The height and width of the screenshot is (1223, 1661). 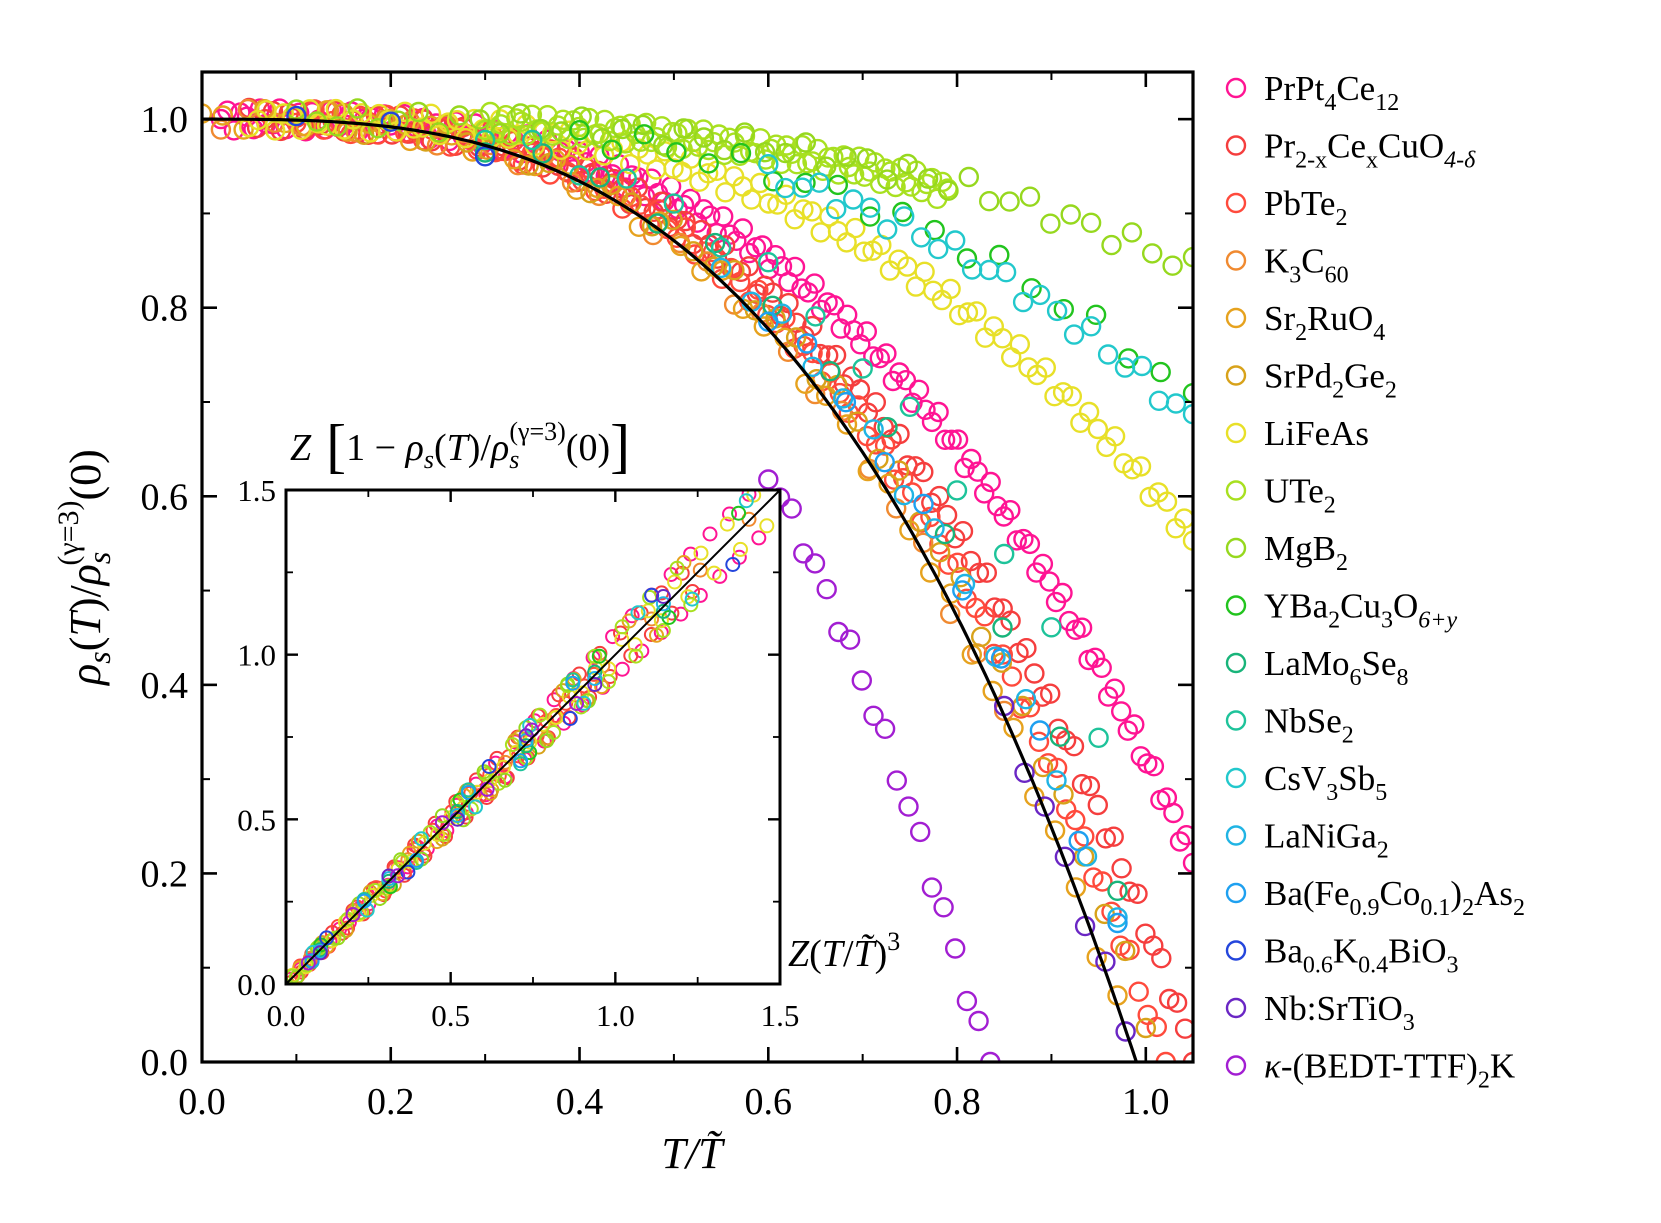 I want to click on legend-label-part: x, so click(x=1372, y=161).